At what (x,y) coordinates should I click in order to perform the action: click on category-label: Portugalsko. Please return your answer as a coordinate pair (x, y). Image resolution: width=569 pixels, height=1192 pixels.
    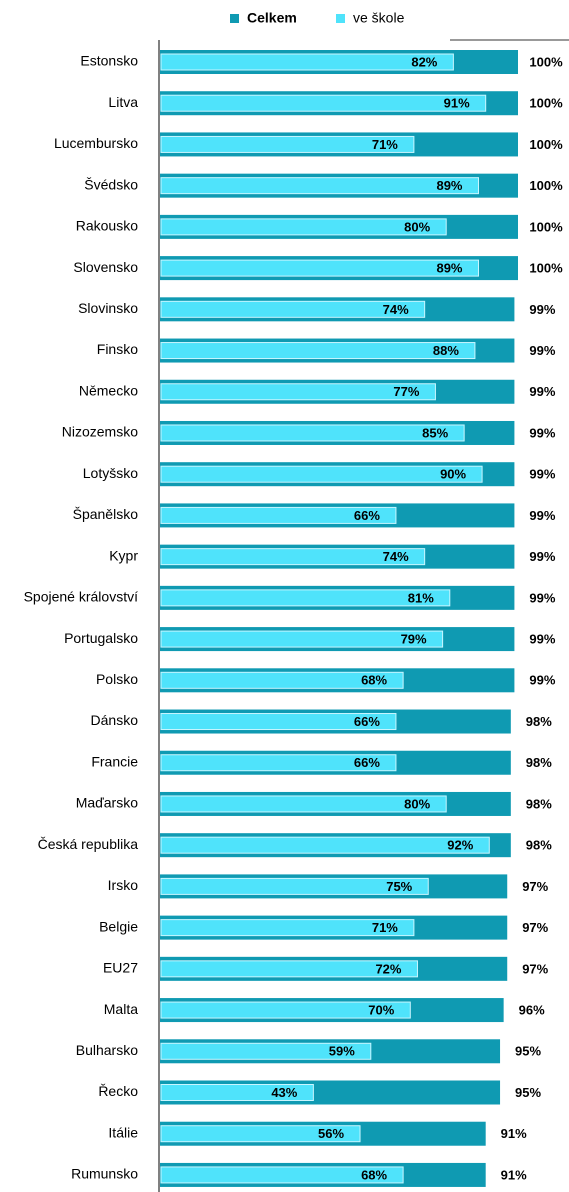
    Looking at the image, I should click on (101, 638).